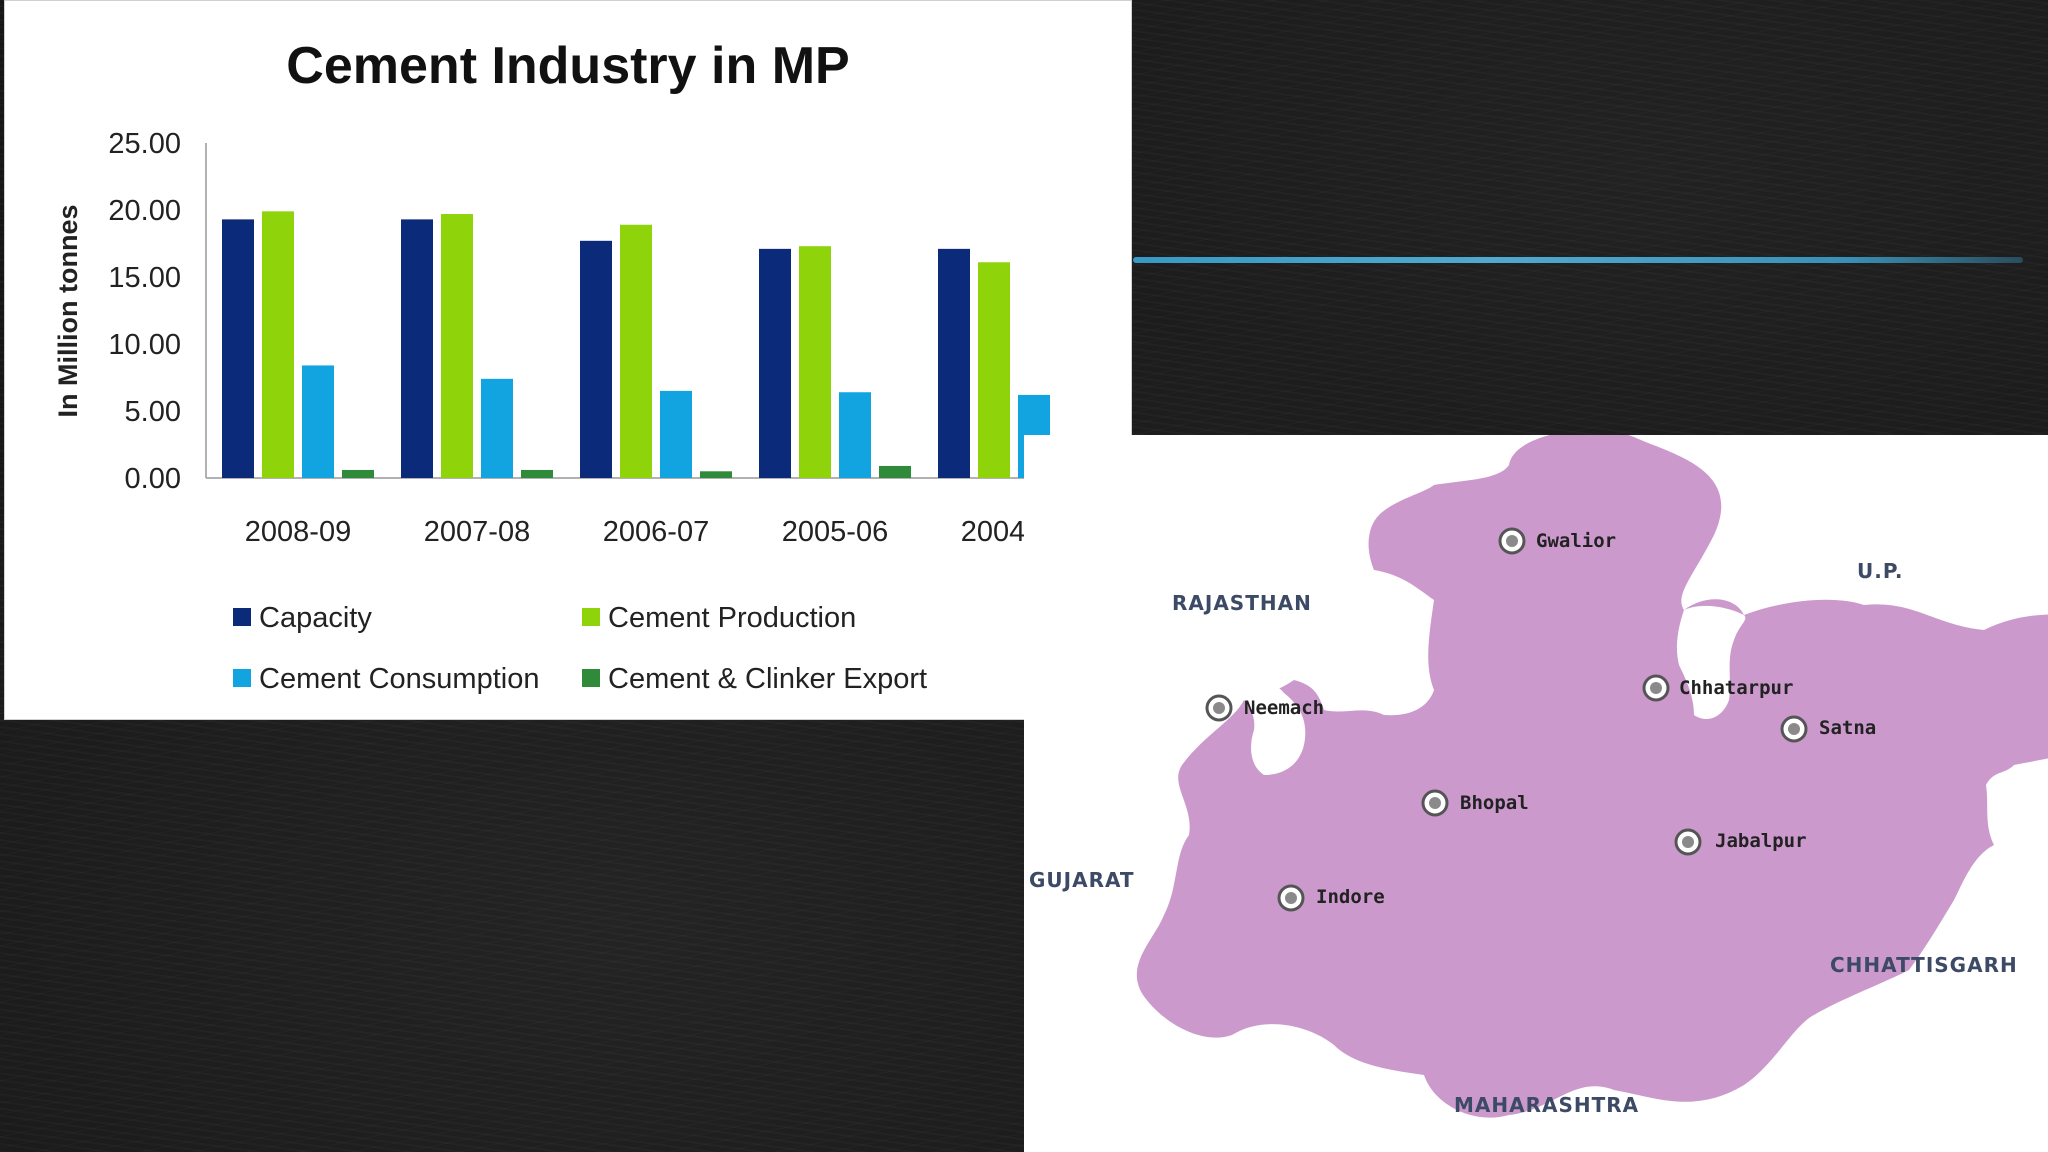 This screenshot has height=1152, width=2048. What do you see at coordinates (144, 144) in the screenshot?
I see `y-tick-label: 25.00` at bounding box center [144, 144].